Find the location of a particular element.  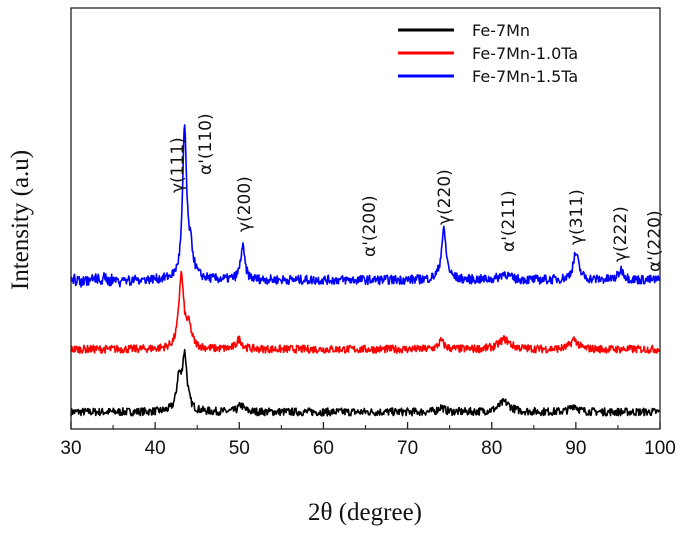

x-tick-label-90: 90 is located at coordinates (575, 448).